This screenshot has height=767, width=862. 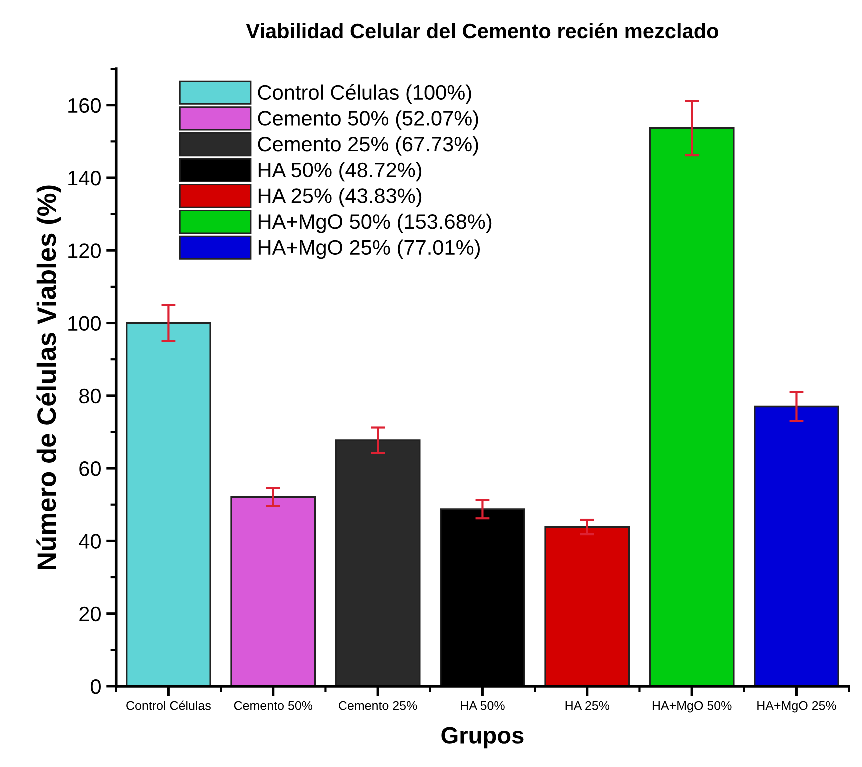 I want to click on y-tick-label: 120, so click(x=84, y=251).